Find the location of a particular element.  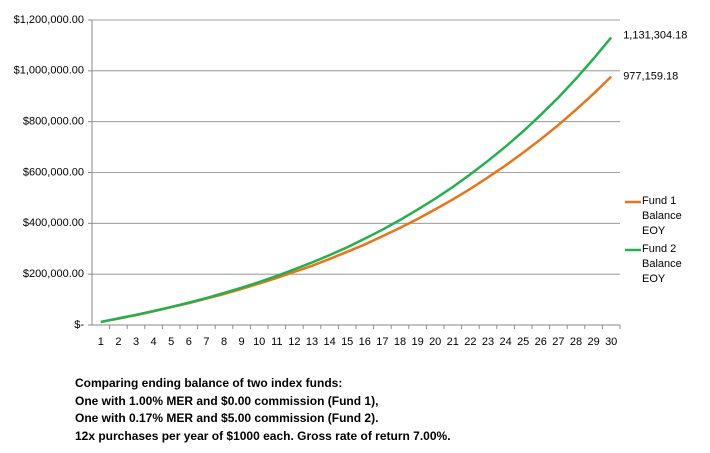

y-tick-label: $400,000.00 is located at coordinates (53, 223).